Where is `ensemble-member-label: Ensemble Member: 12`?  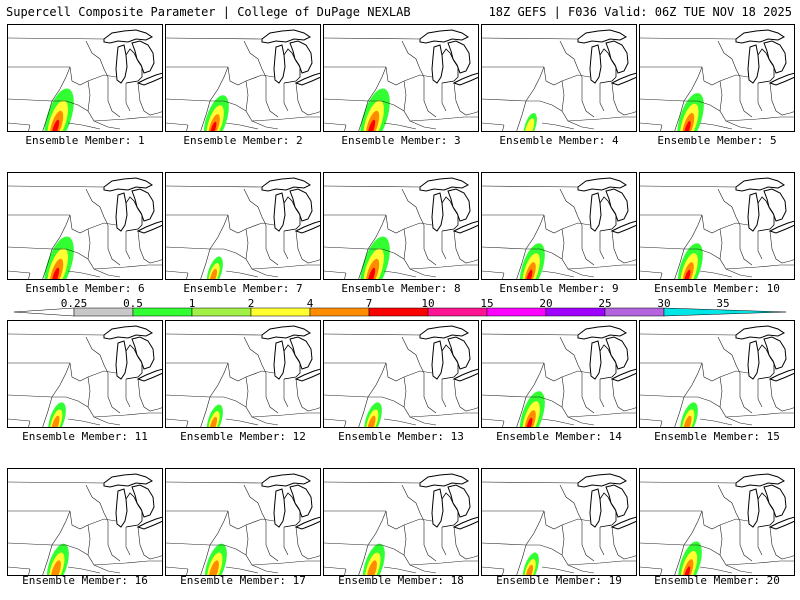
ensemble-member-label: Ensemble Member: 12 is located at coordinates (243, 436).